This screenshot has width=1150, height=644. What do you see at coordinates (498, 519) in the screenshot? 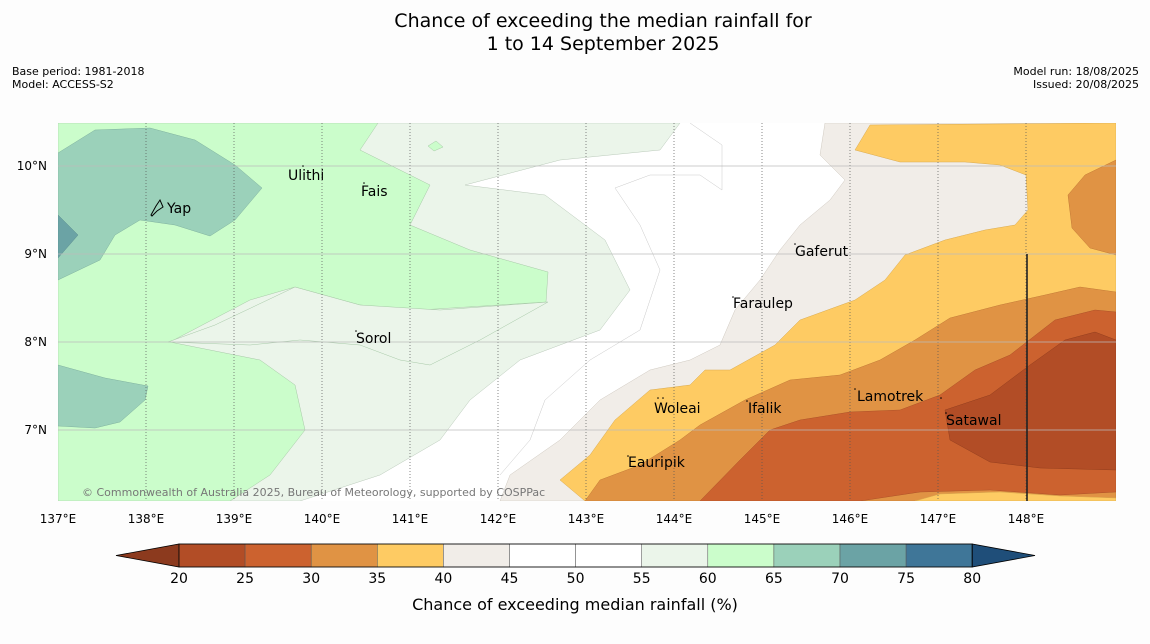
I see `lon-label-142: 142°E` at bounding box center [498, 519].